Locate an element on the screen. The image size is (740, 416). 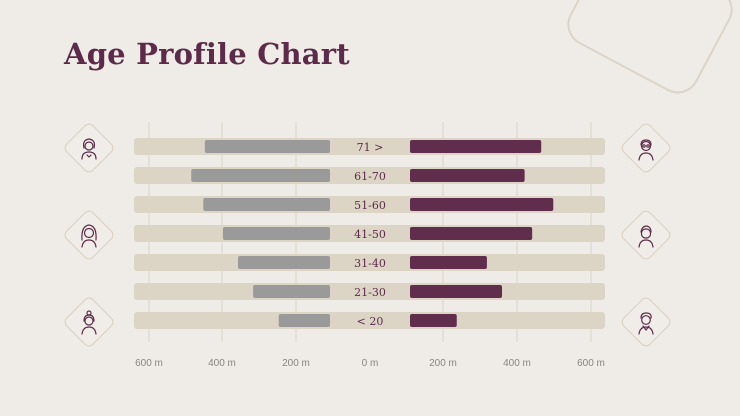
man-icon is located at coordinates (646, 235).